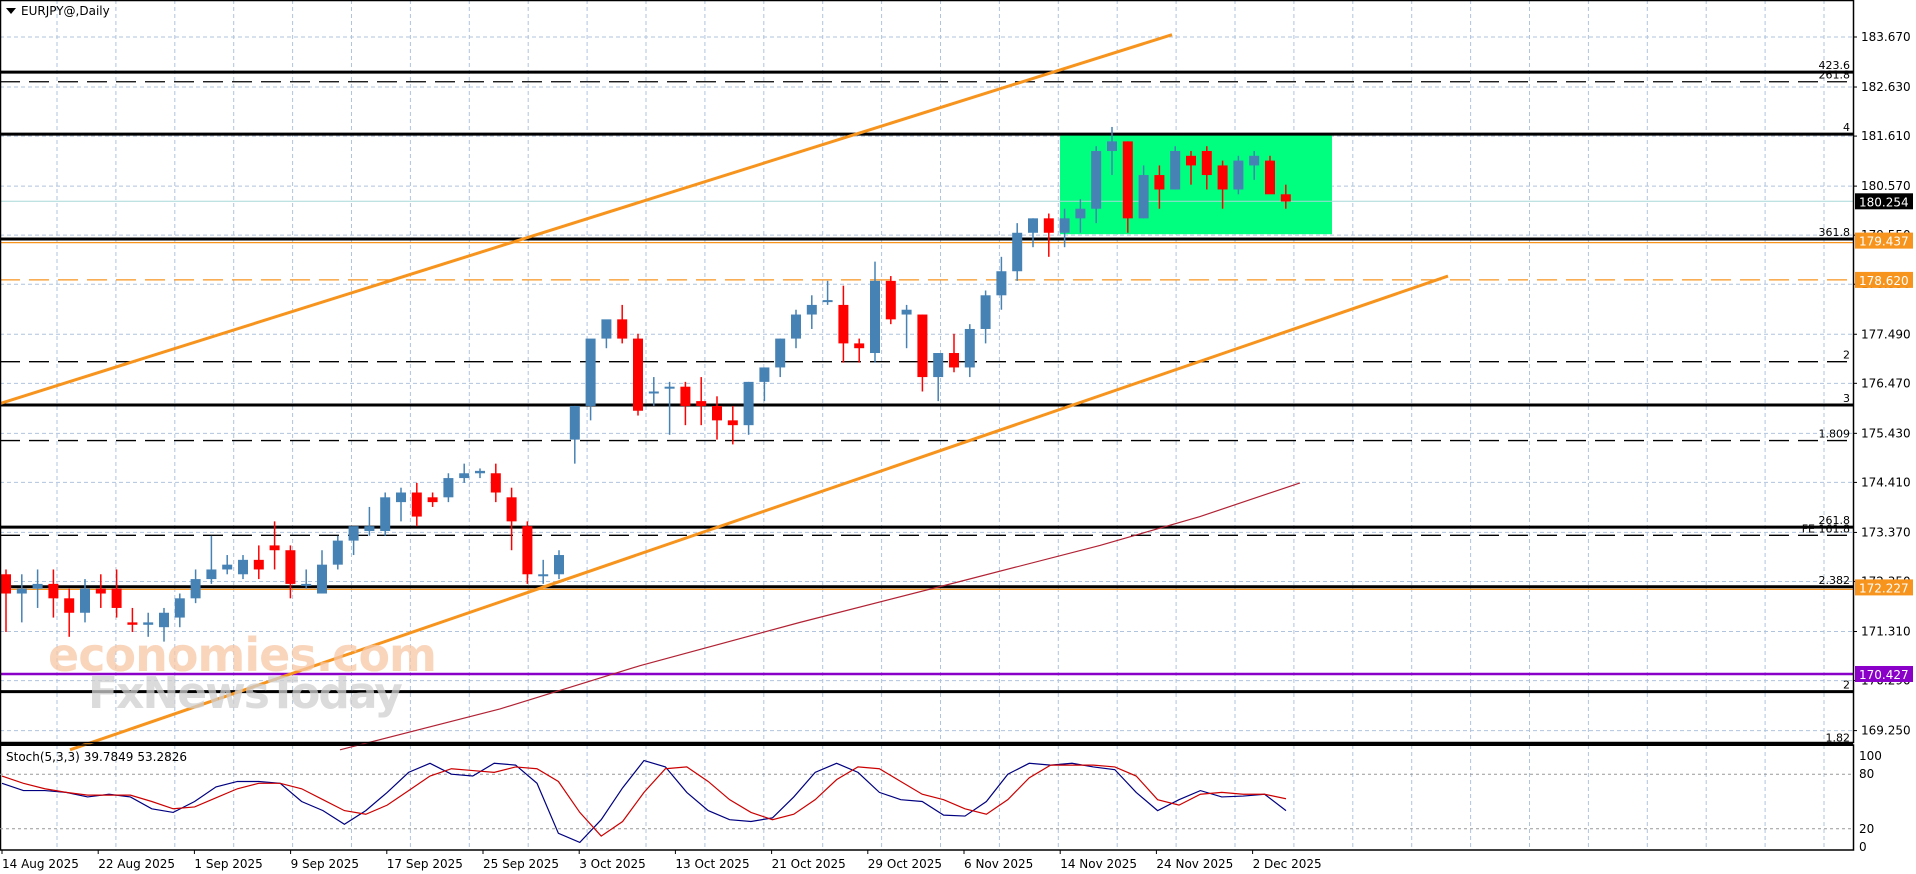 The height and width of the screenshot is (874, 1916). What do you see at coordinates (11, 11) in the screenshot?
I see `dropdown-triangle-icon` at bounding box center [11, 11].